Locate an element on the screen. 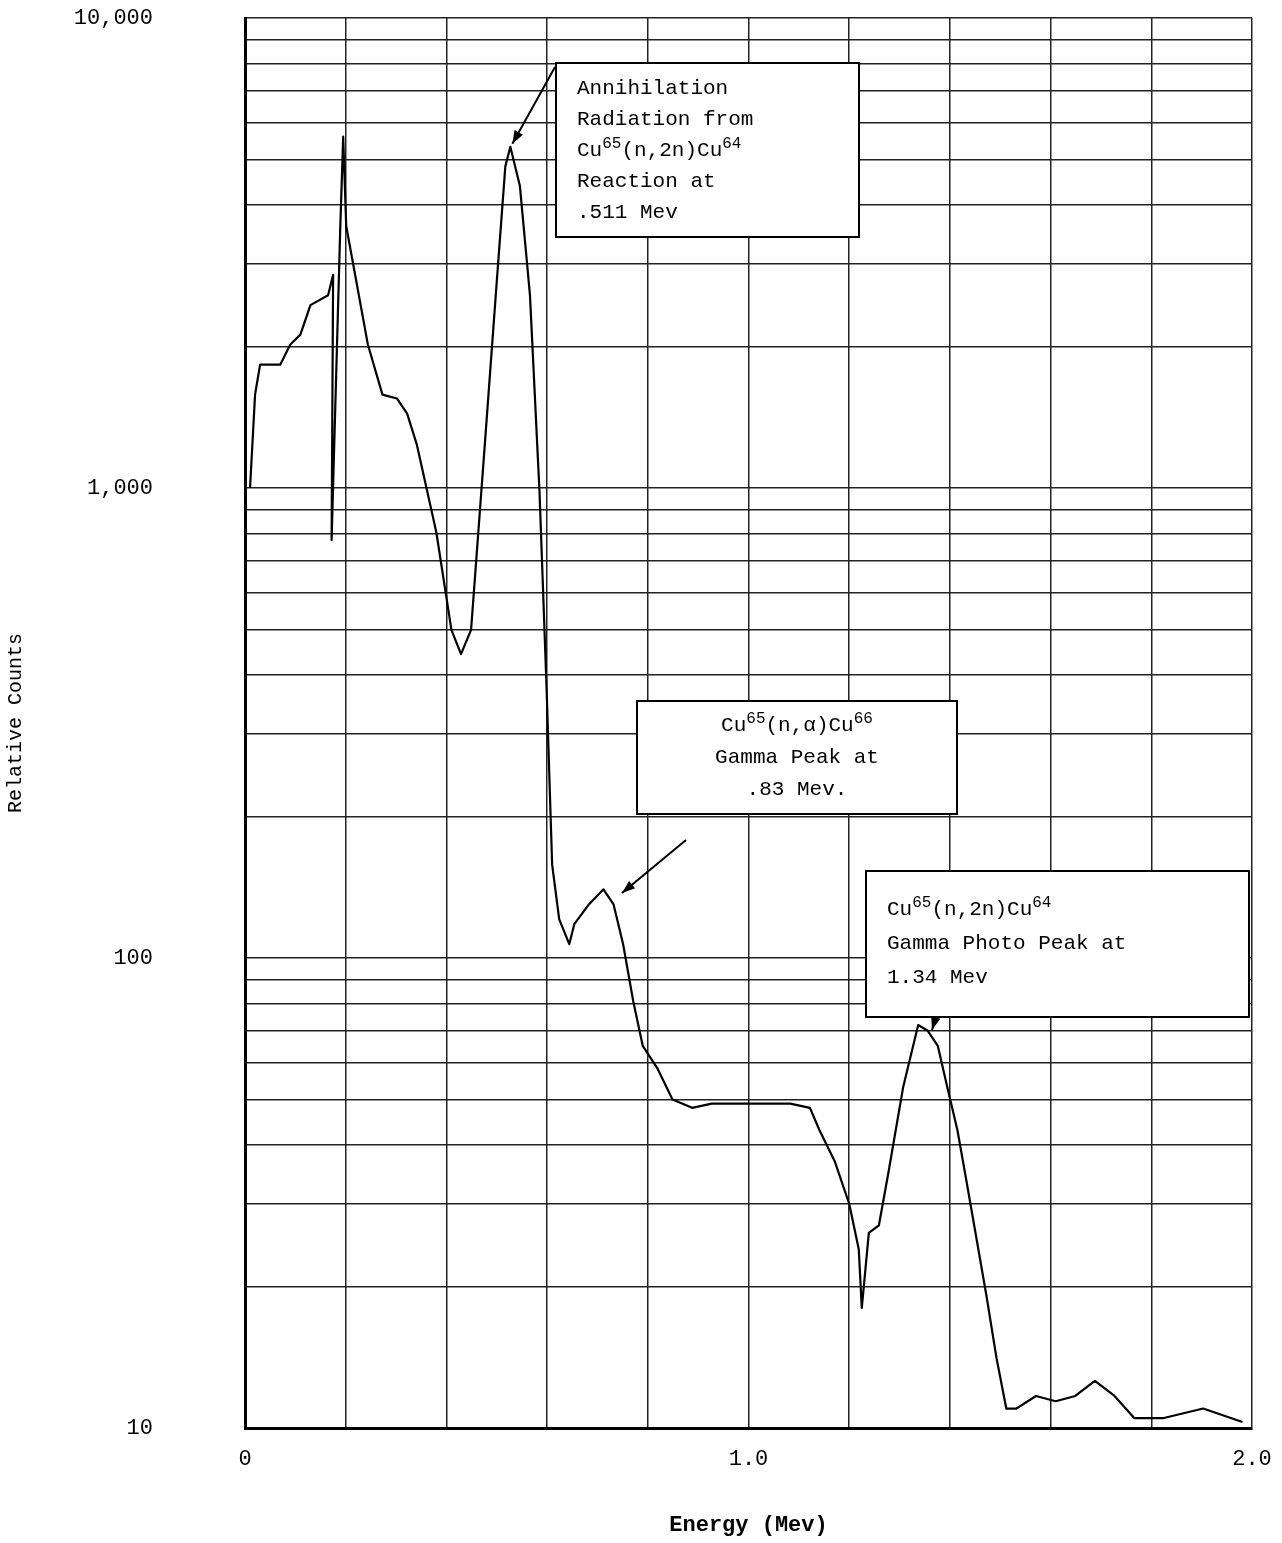 The image size is (1282, 1543). y-tick-label: 1,000 is located at coordinates (119, 488).